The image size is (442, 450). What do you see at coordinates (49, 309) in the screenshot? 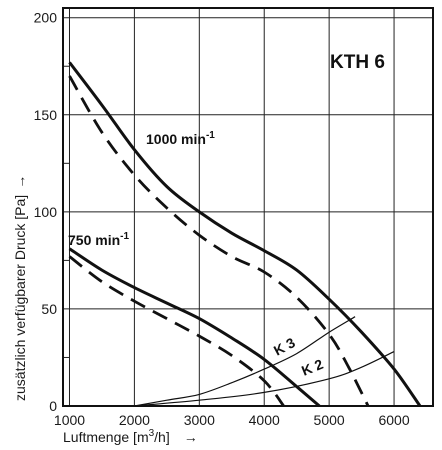
I see `y-tick-label: 50` at bounding box center [49, 309].